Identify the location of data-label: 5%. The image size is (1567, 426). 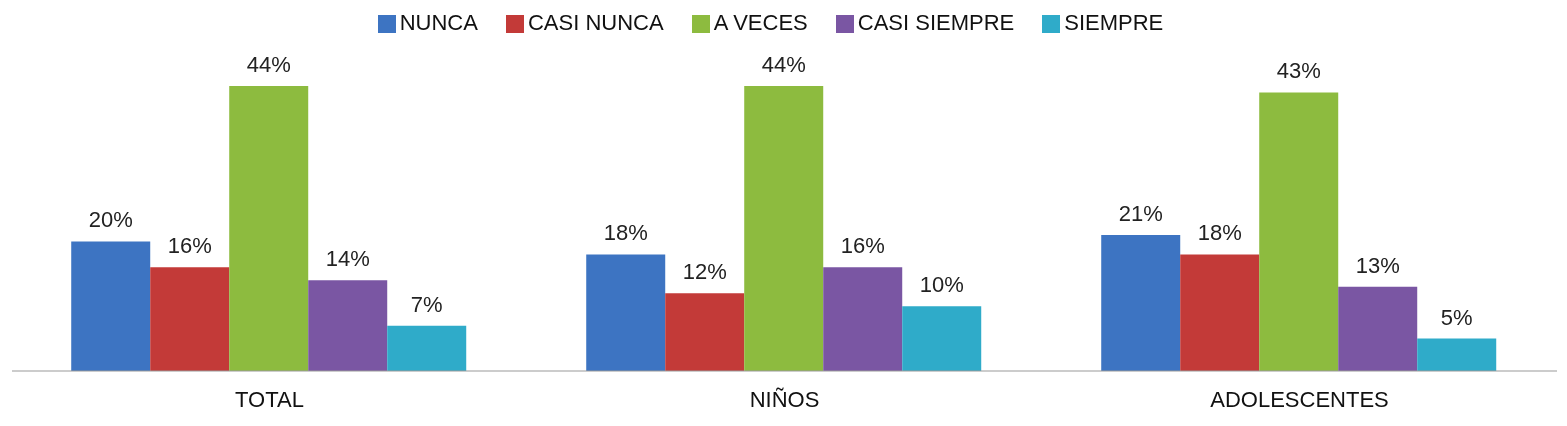
(1456, 317).